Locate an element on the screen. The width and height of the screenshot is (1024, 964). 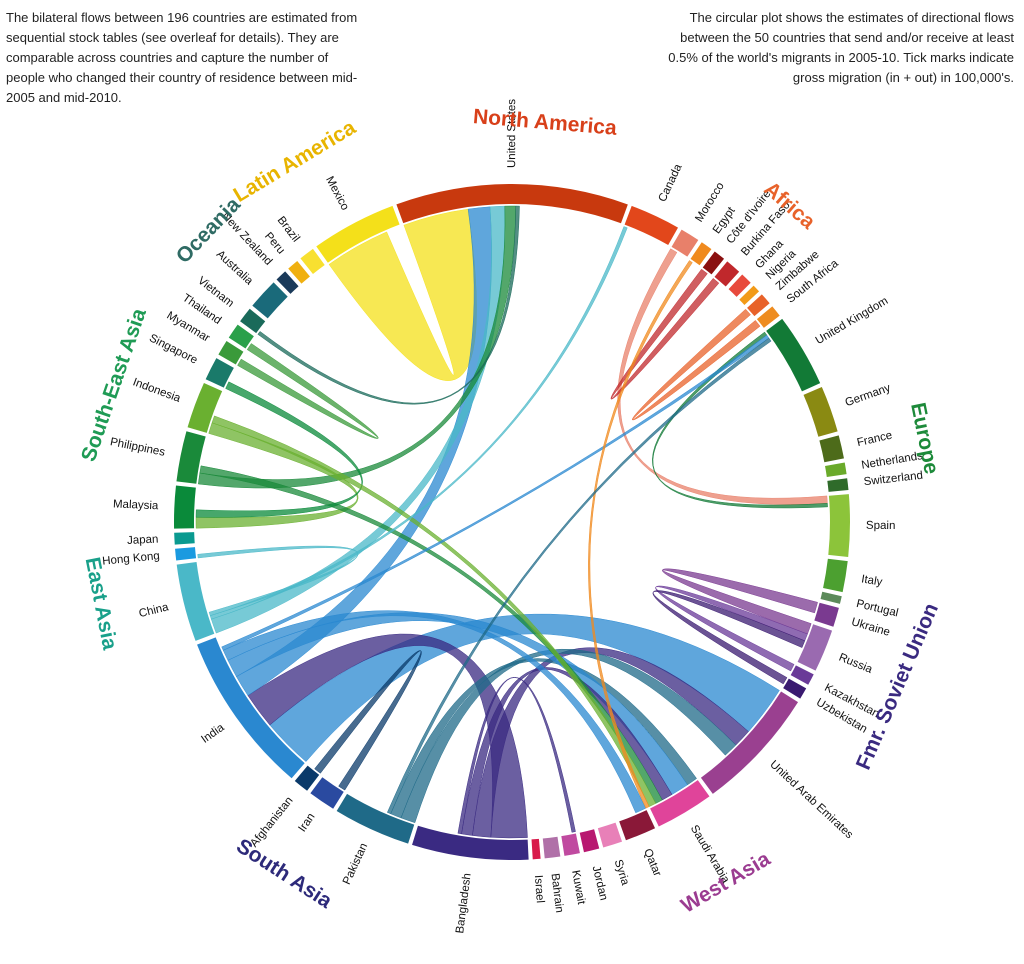
country-label: United States is located at coordinates (512, 133).